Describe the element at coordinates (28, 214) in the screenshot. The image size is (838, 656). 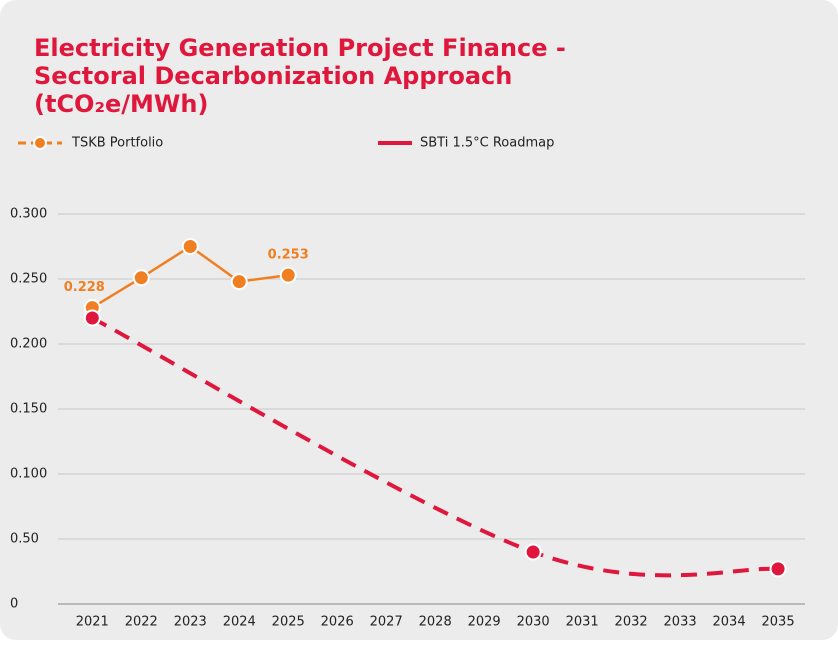
I see `y-tick-label: 0.300` at that location.